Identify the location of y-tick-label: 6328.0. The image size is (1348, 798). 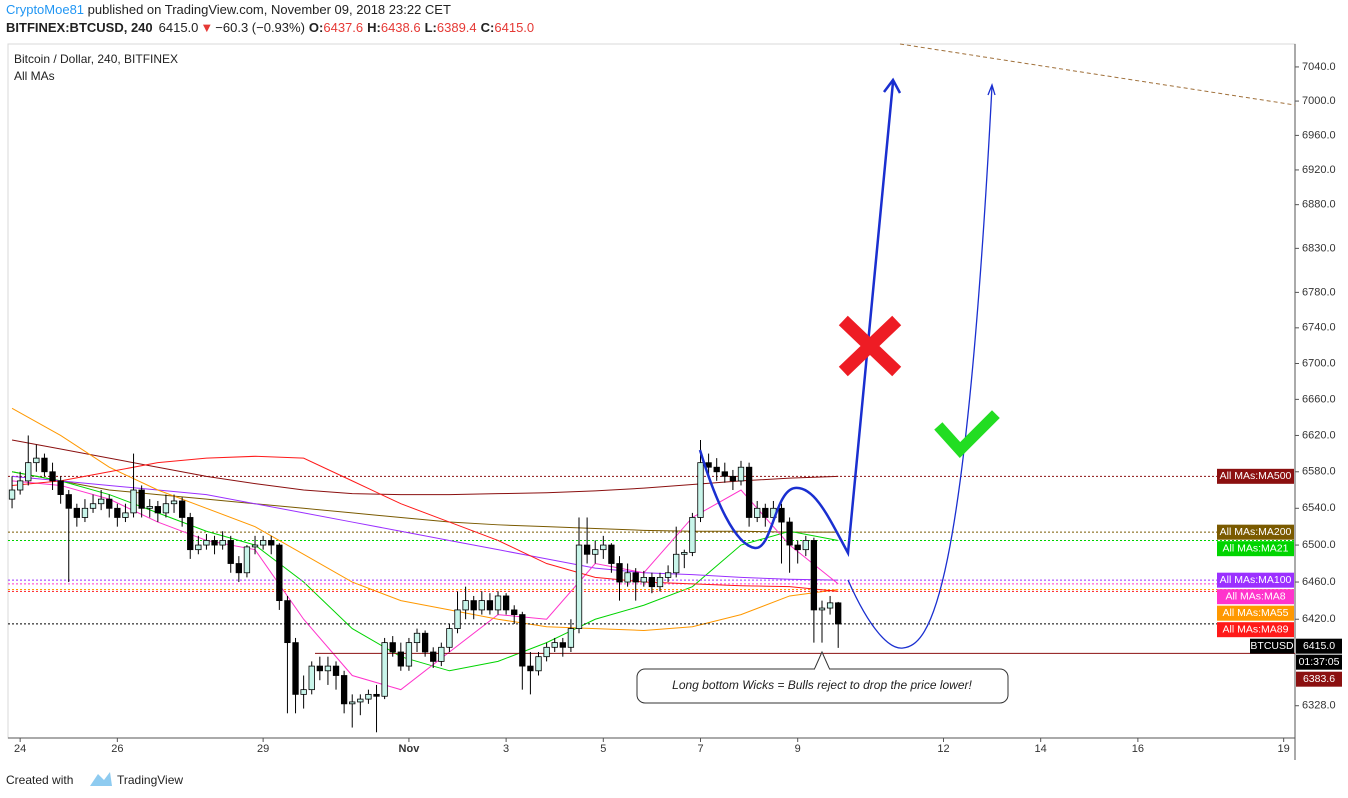
(1319, 706).